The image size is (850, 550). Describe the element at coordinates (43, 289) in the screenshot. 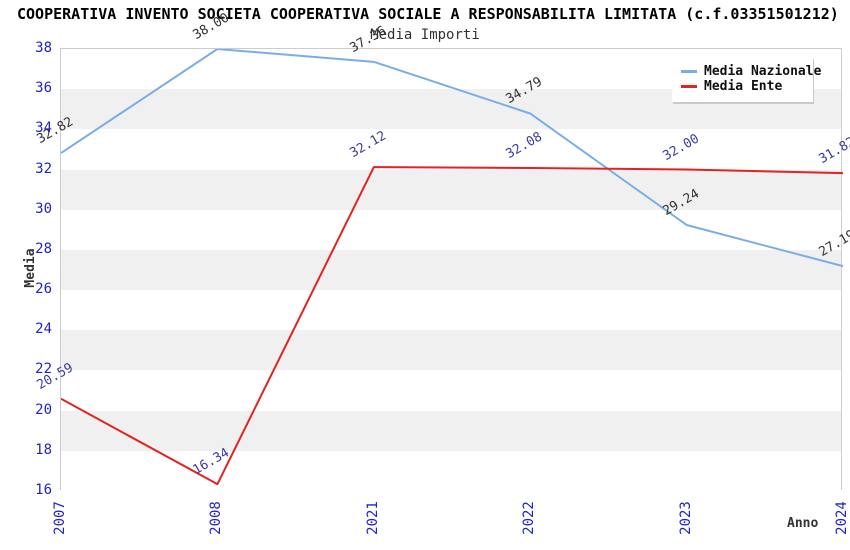

I see `y-tick-label: 26` at that location.